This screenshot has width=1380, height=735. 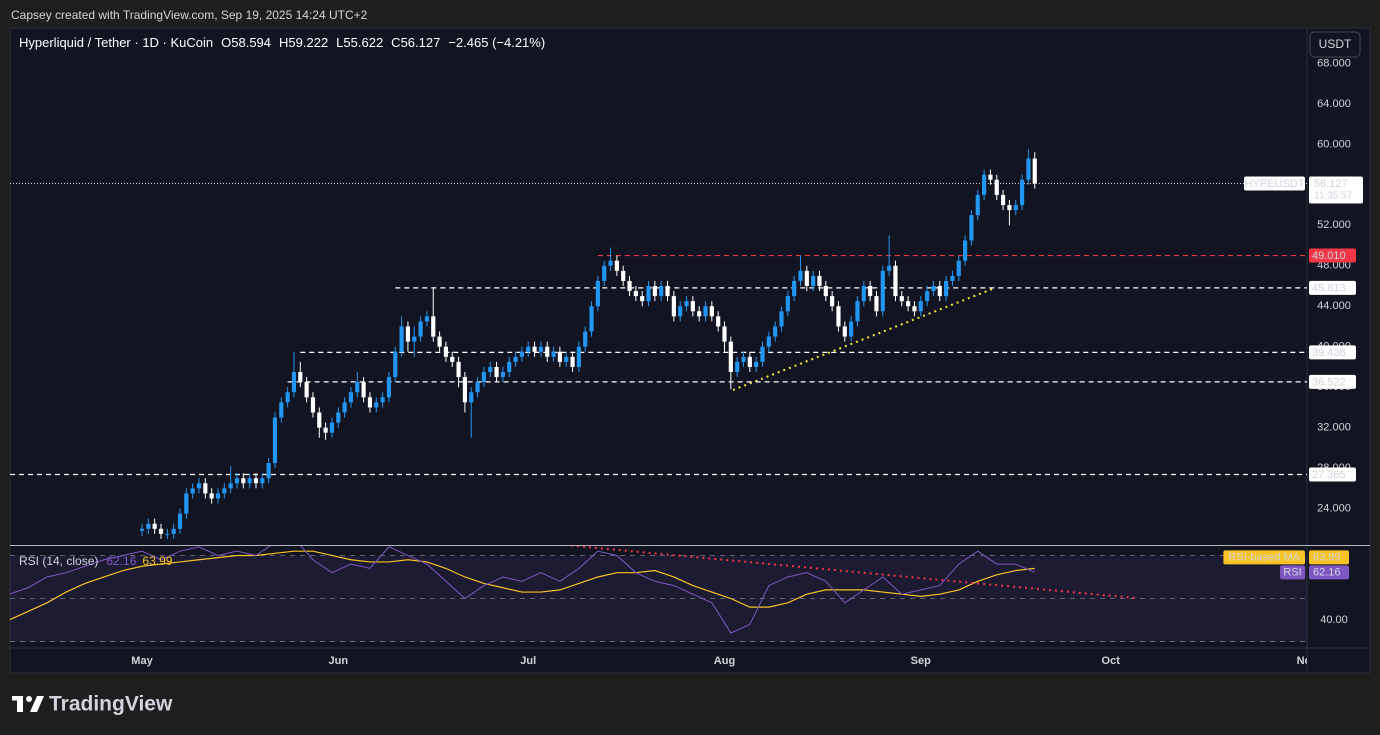 What do you see at coordinates (1329, 475) in the screenshot?
I see `level-tag-label: 27.365` at bounding box center [1329, 475].